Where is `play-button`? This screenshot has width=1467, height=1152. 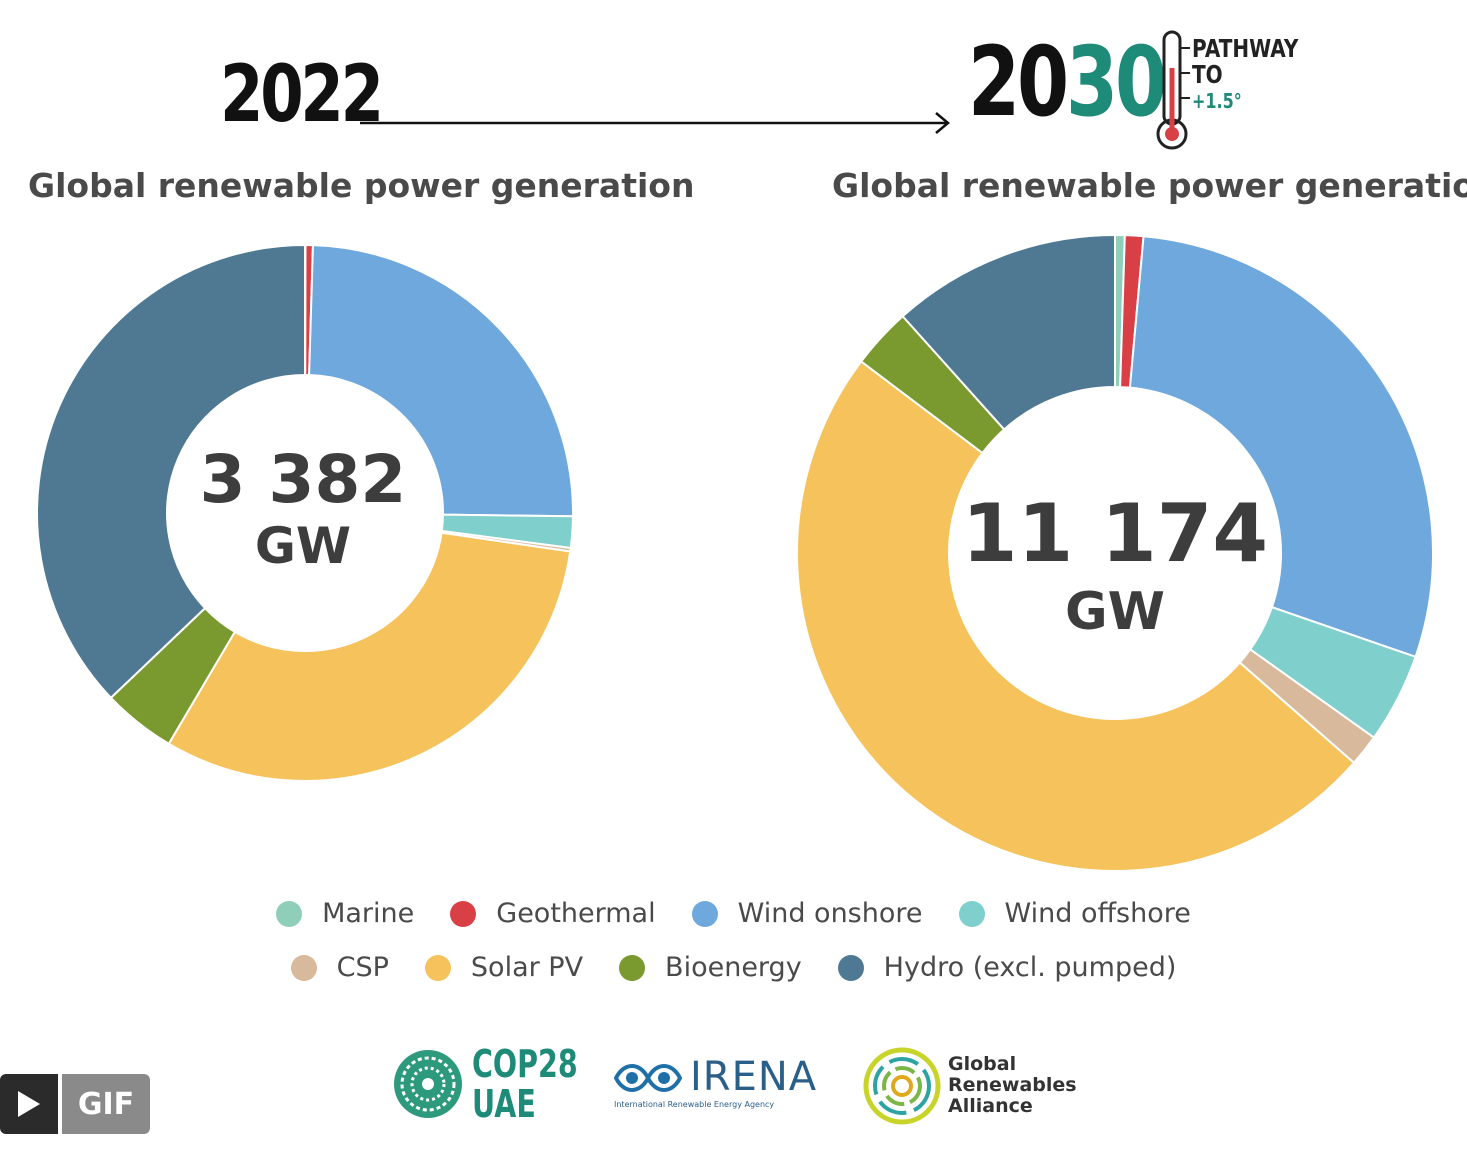
play-button is located at coordinates (29, 1104).